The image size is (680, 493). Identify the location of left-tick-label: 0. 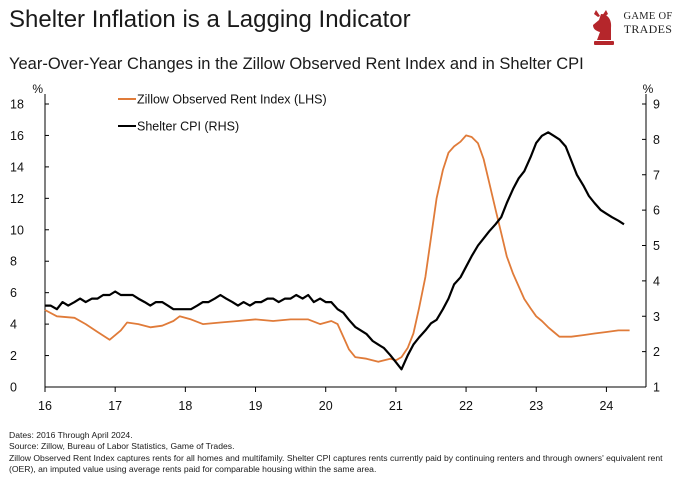
(13, 388).